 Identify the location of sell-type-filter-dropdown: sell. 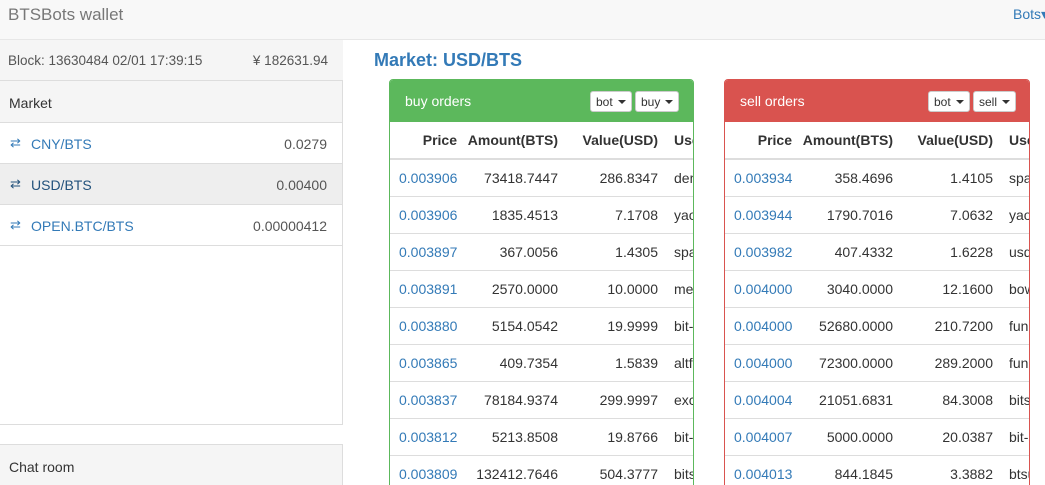
(995, 101).